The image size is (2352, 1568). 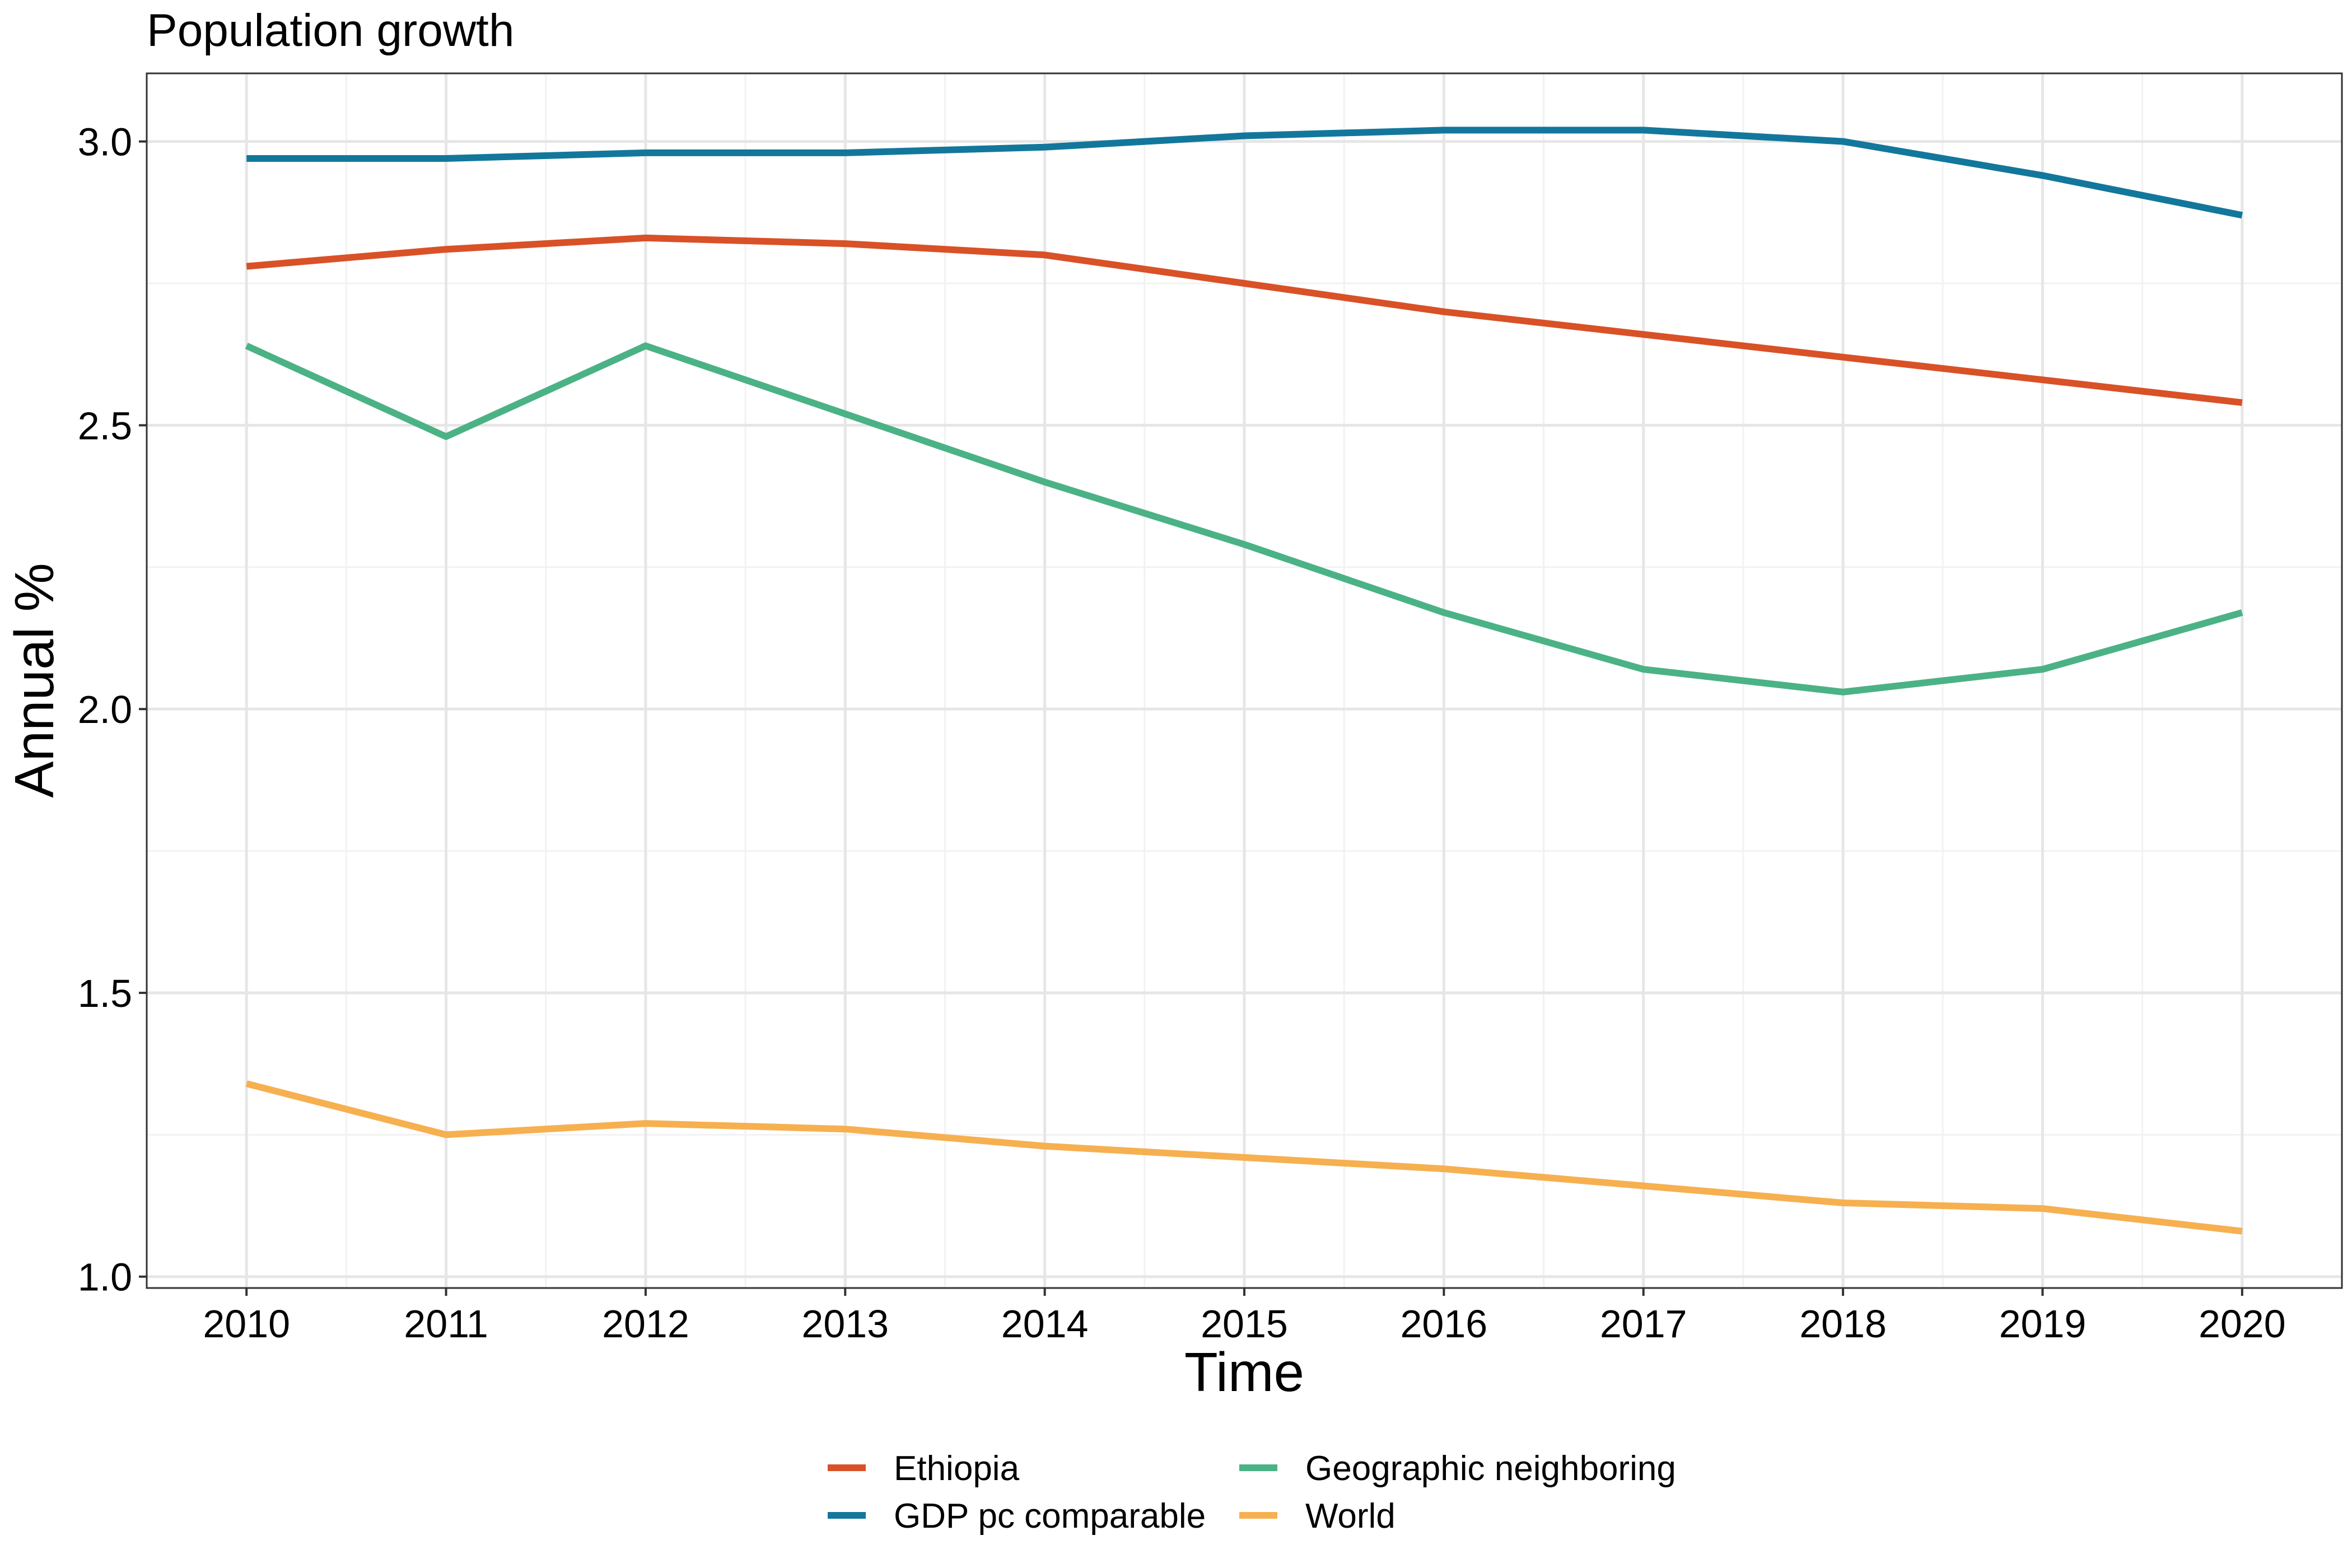 I want to click on x-tick-label: 2012, so click(x=646, y=1324).